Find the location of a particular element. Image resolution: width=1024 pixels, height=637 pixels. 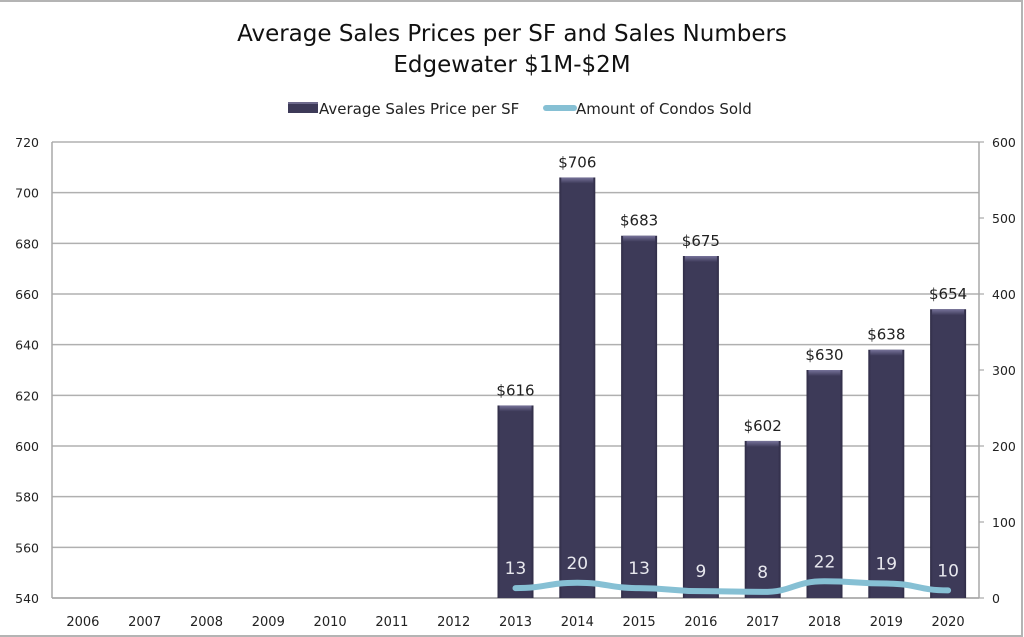

bar-data-label: $654 is located at coordinates (948, 294).